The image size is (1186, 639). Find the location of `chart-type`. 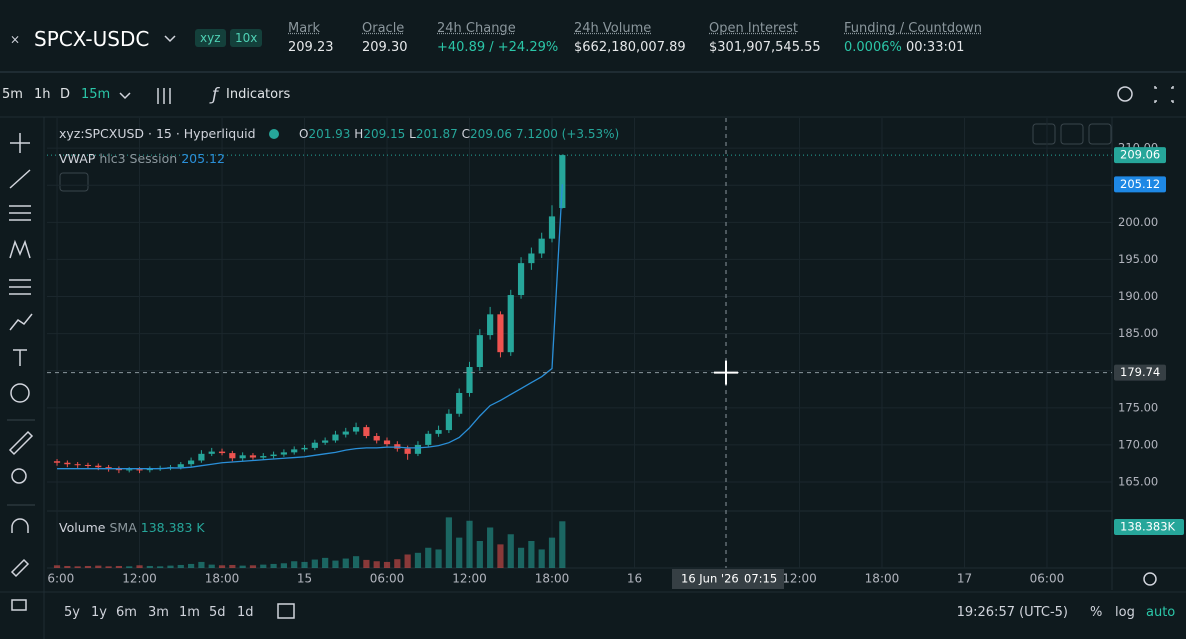

chart-type is located at coordinates (164, 96).